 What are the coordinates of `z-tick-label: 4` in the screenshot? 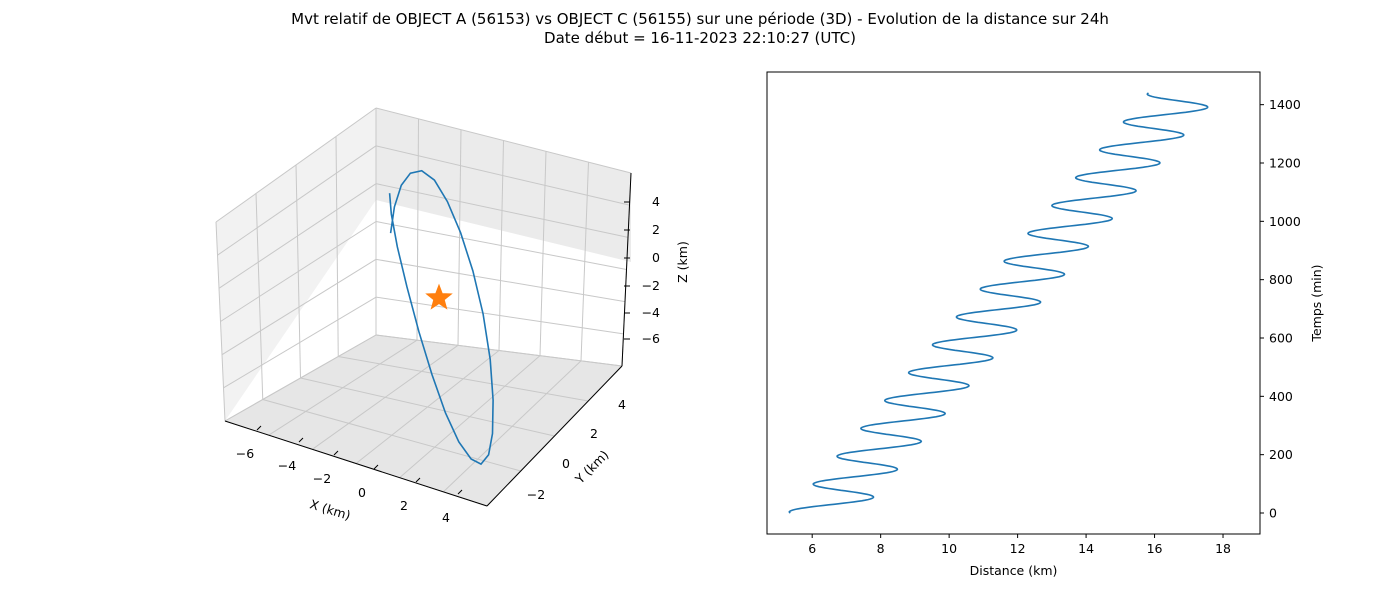 It's located at (656, 201).